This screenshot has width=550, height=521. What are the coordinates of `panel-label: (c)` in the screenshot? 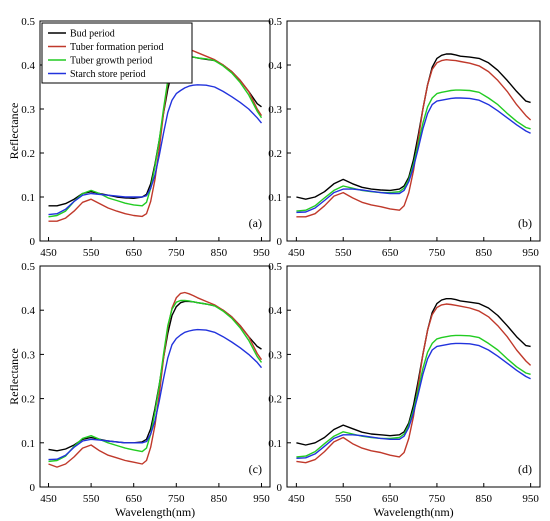 It's located at (255, 469).